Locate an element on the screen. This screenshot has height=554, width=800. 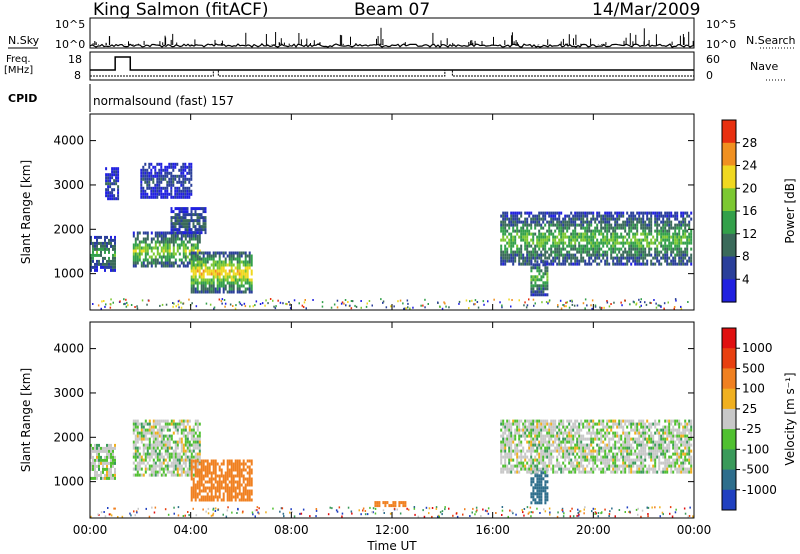
colorbar-label: Velocity [m s⁻¹] is located at coordinates (790, 418).